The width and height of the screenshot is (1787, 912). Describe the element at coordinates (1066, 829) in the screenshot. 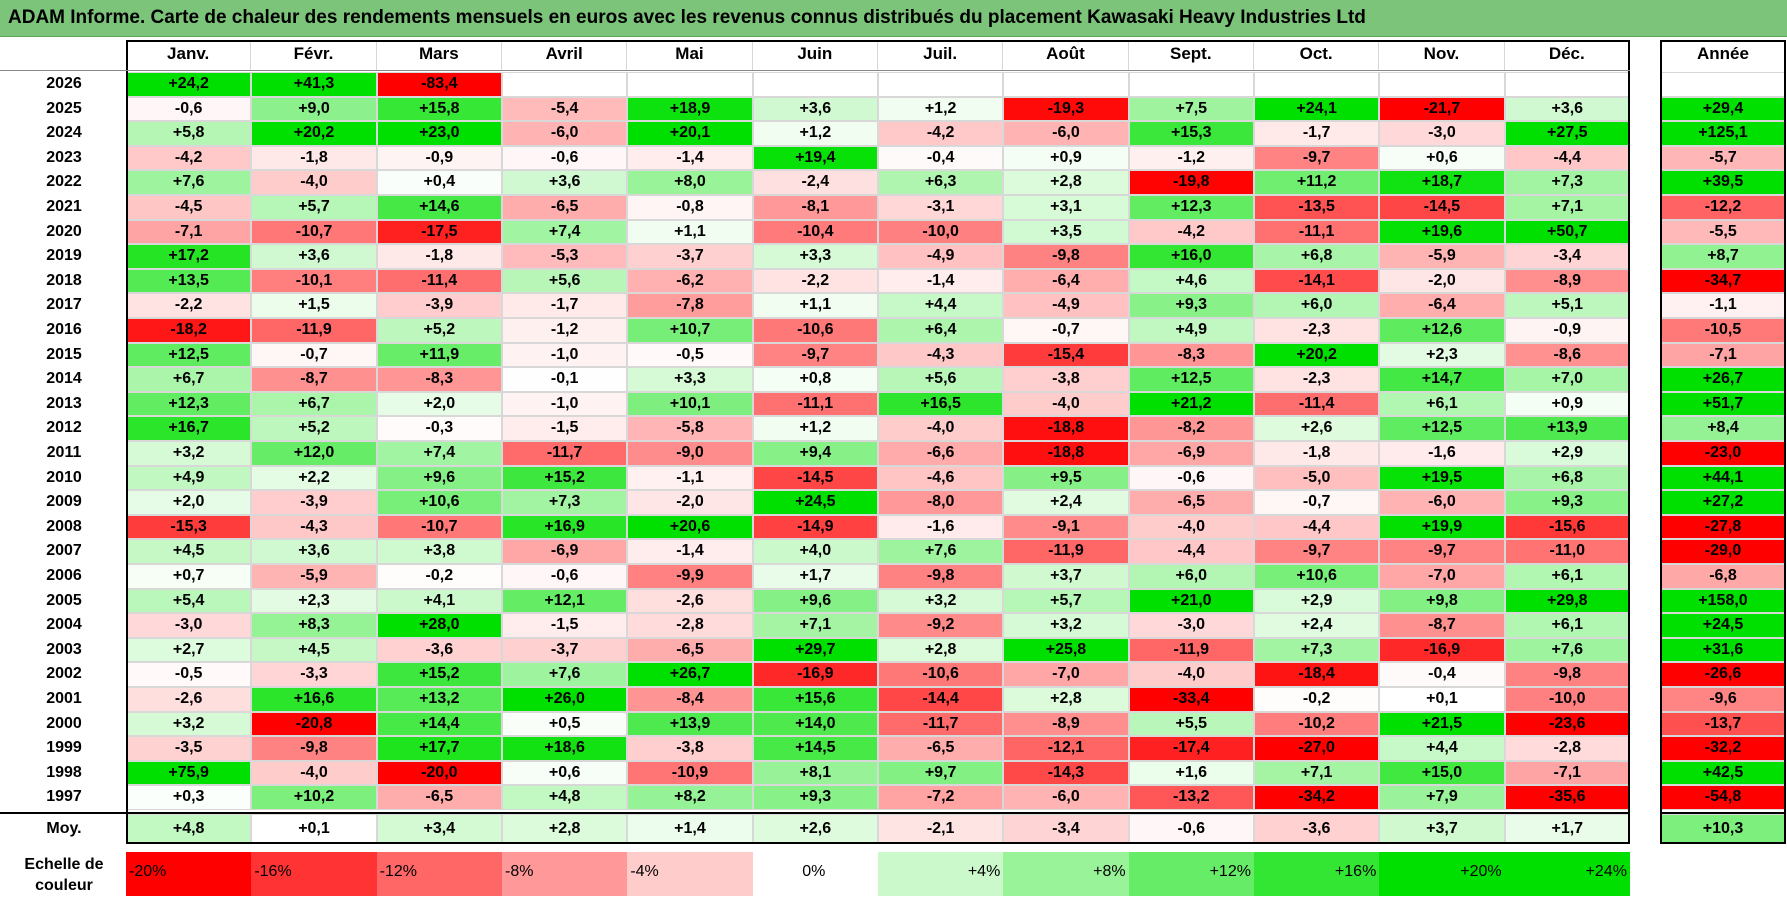

I see `average-cell: -3,4` at that location.